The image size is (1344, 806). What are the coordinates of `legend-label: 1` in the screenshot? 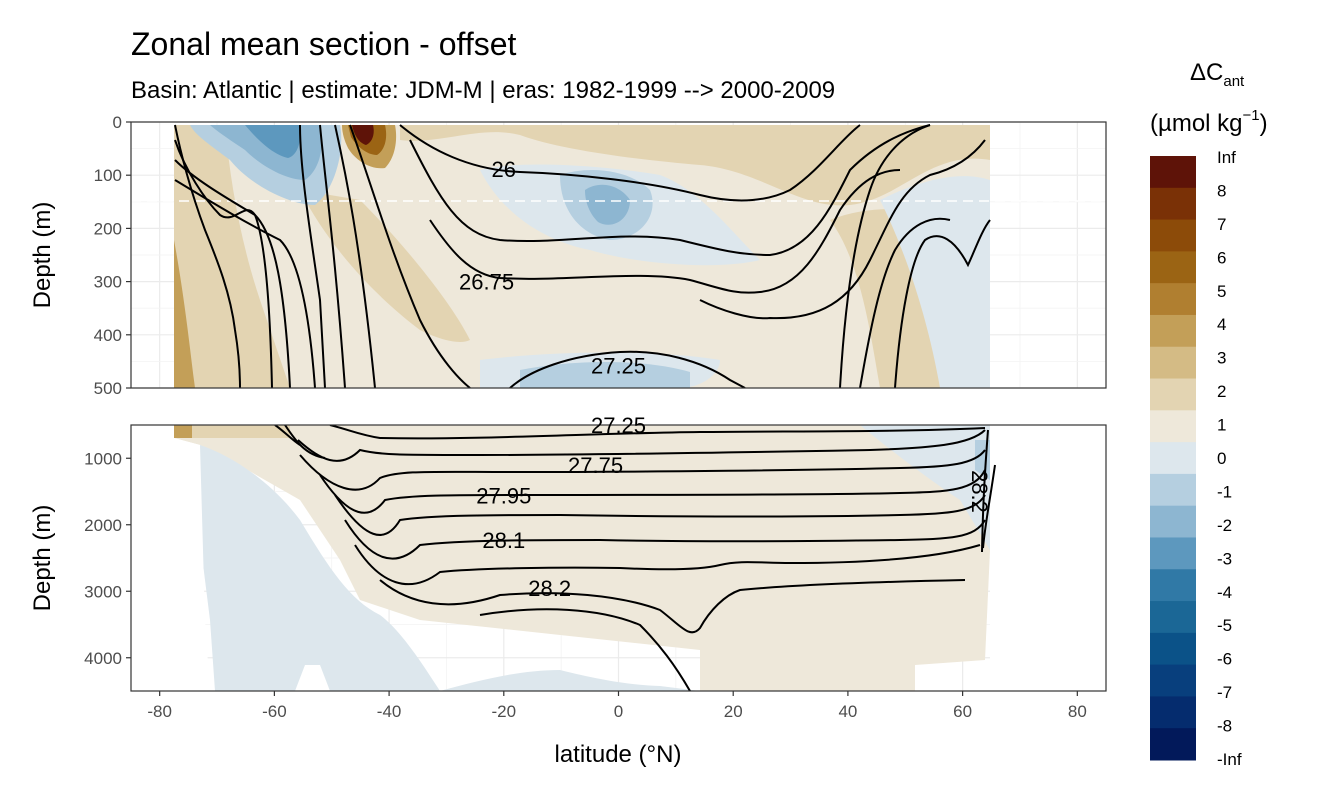 It's located at (1221, 425).